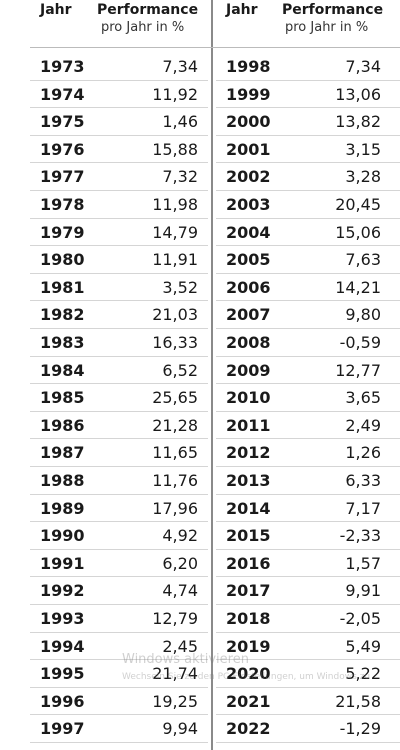 The image size is (400, 750). What do you see at coordinates (248, 94) in the screenshot?
I see `year-cell: 1999` at bounding box center [248, 94].